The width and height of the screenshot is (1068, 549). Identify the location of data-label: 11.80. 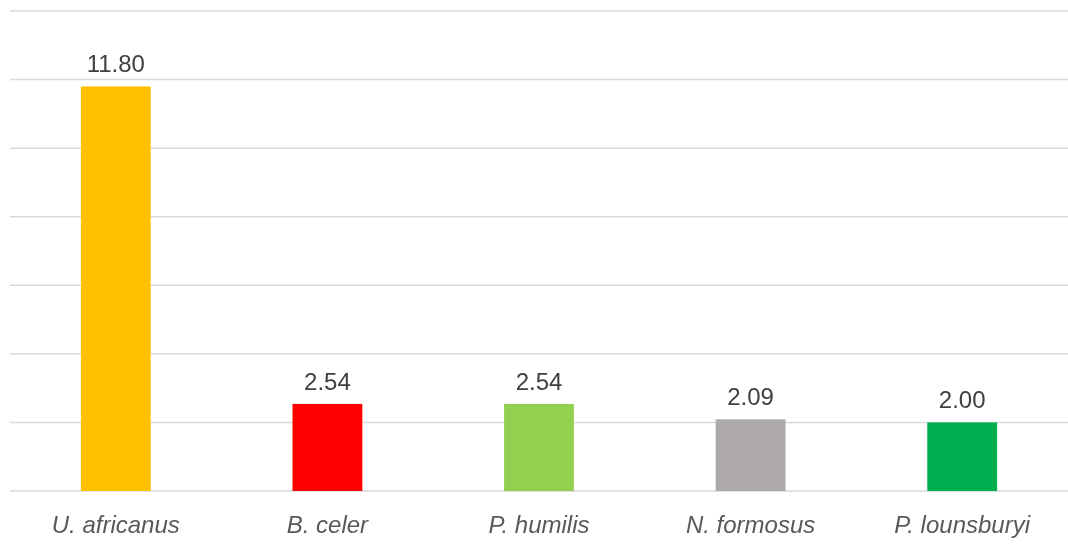
(115, 64).